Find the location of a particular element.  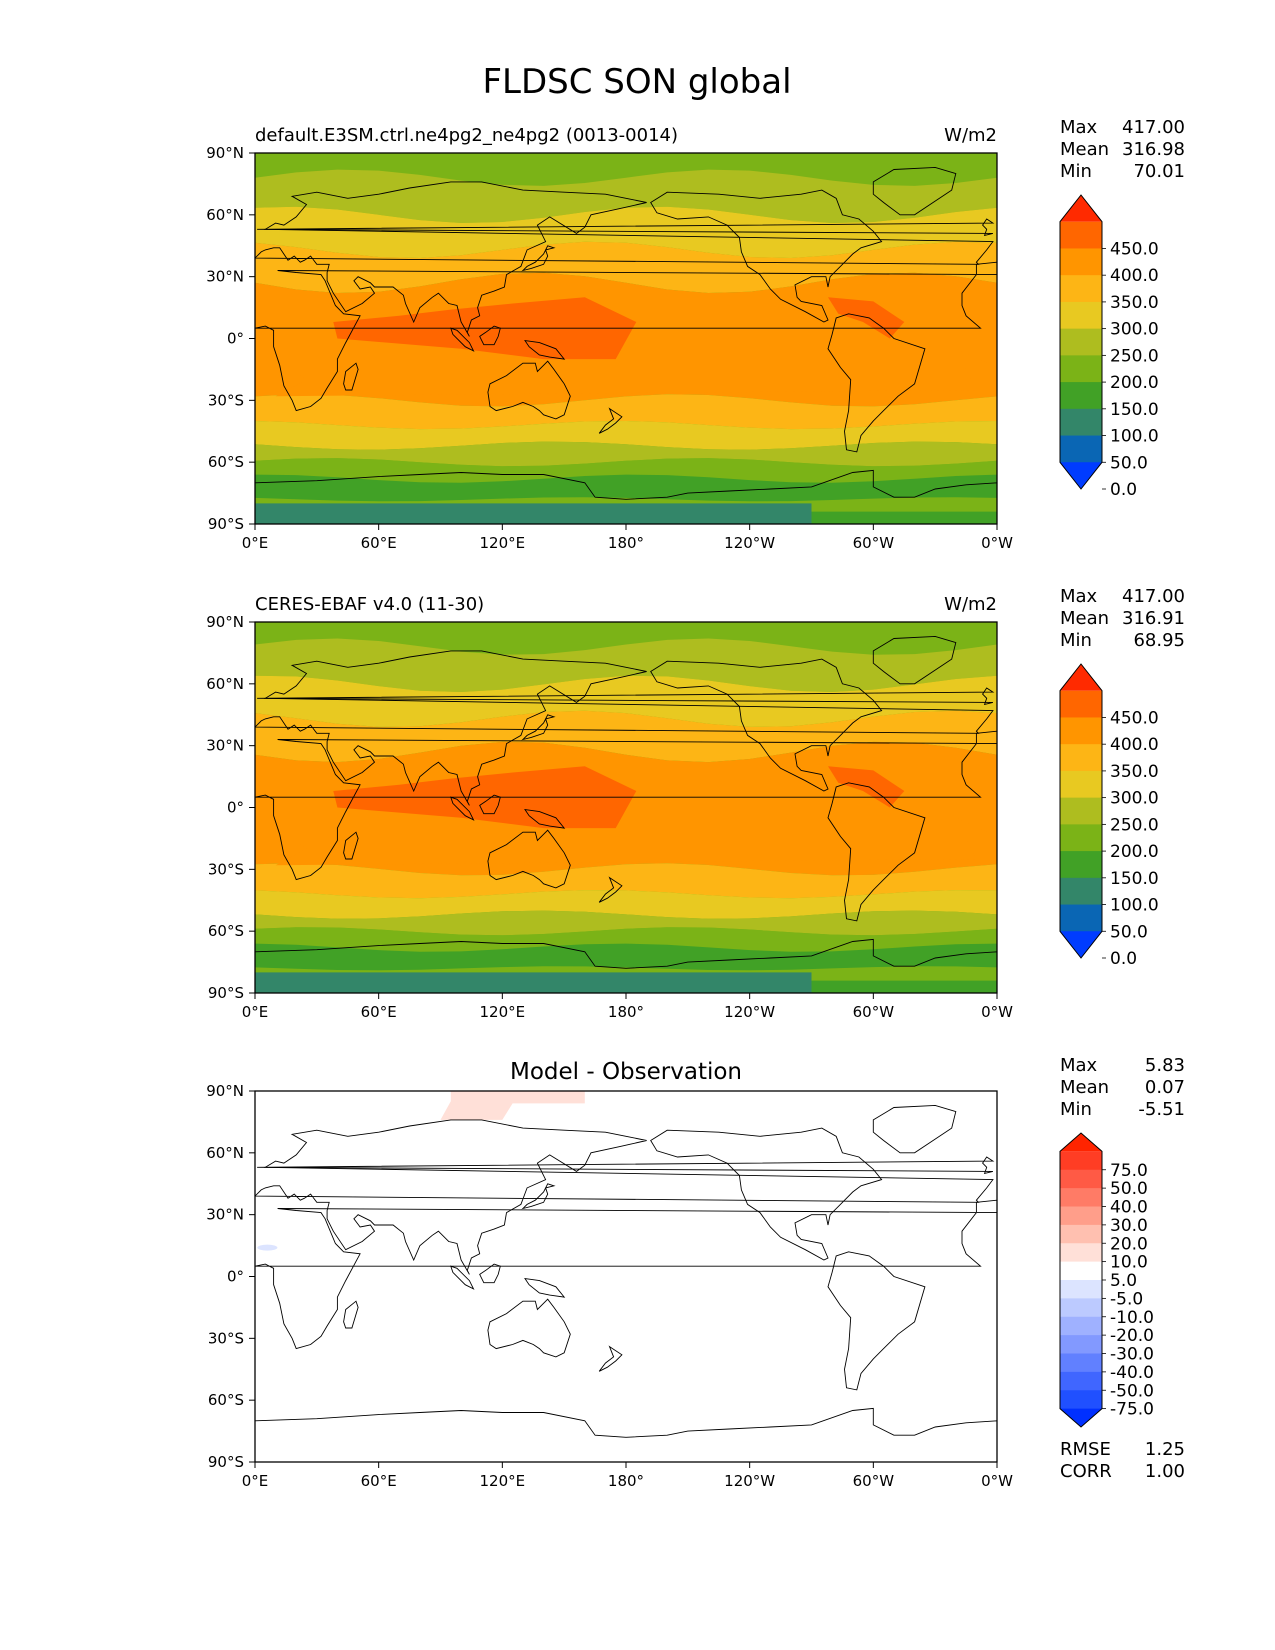

borneo-coastline is located at coordinates (490, 804).